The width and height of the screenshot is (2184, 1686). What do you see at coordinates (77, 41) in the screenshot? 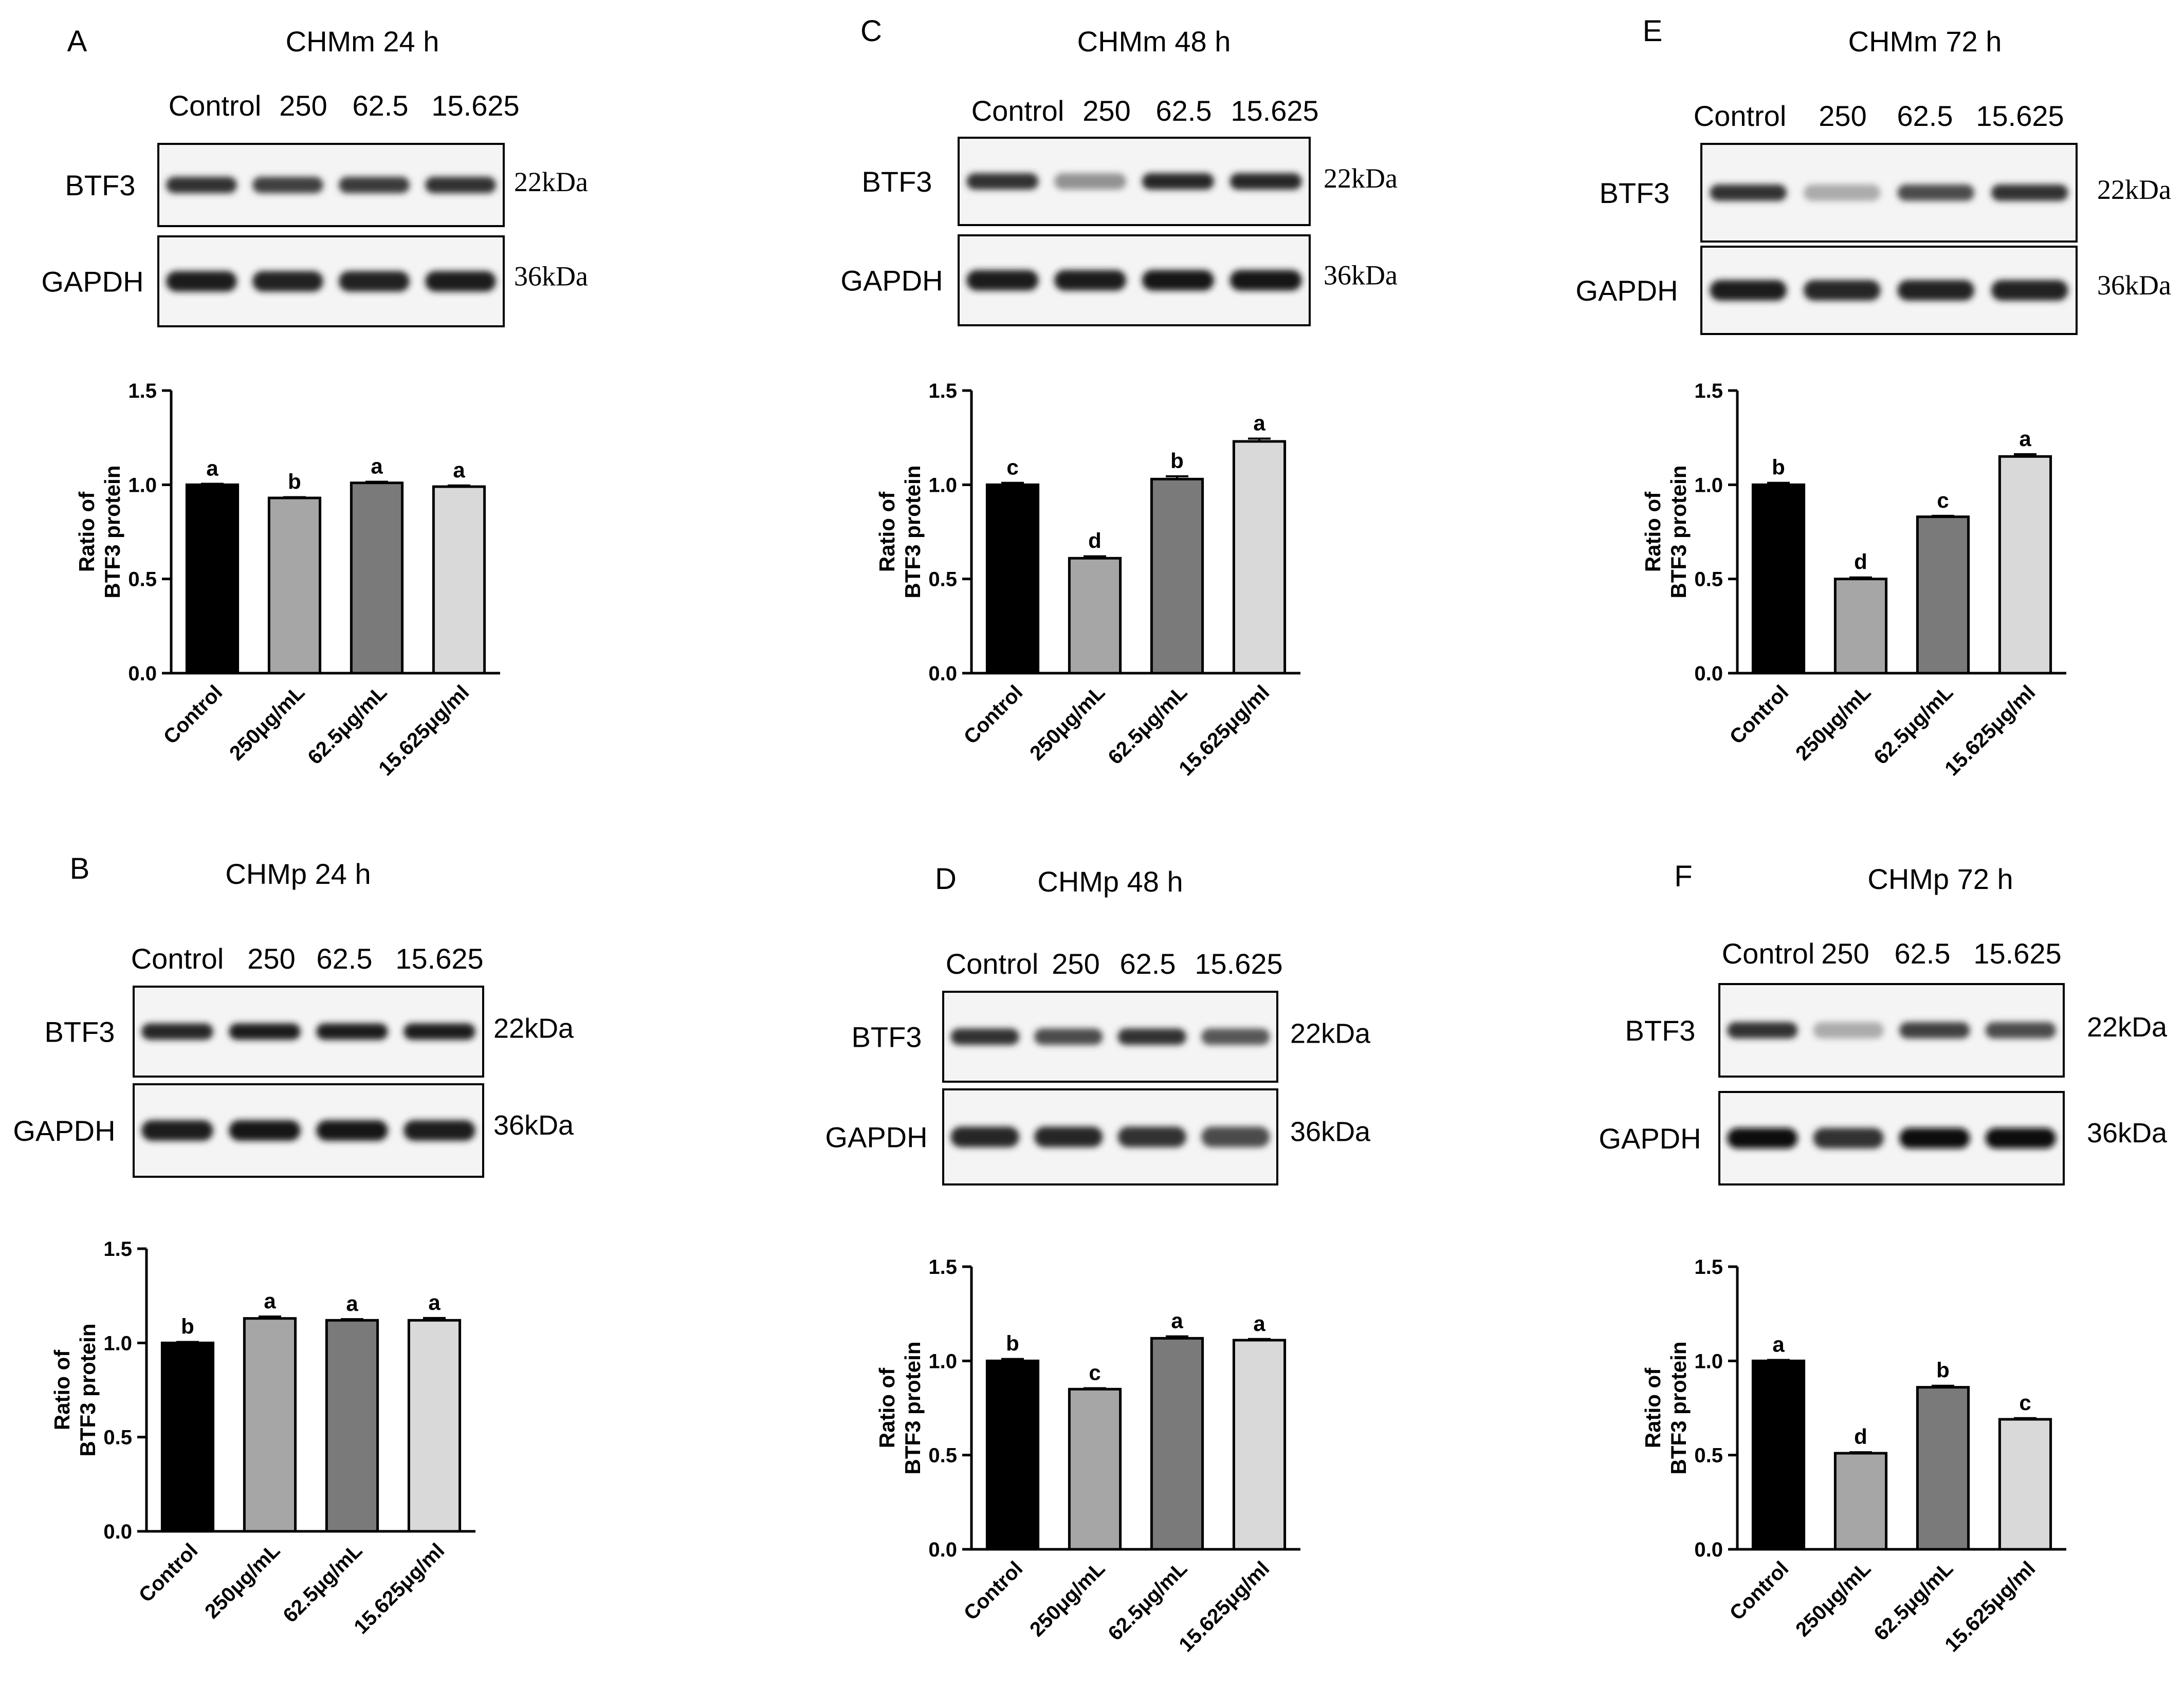
I see `panel-label: A` at bounding box center [77, 41].